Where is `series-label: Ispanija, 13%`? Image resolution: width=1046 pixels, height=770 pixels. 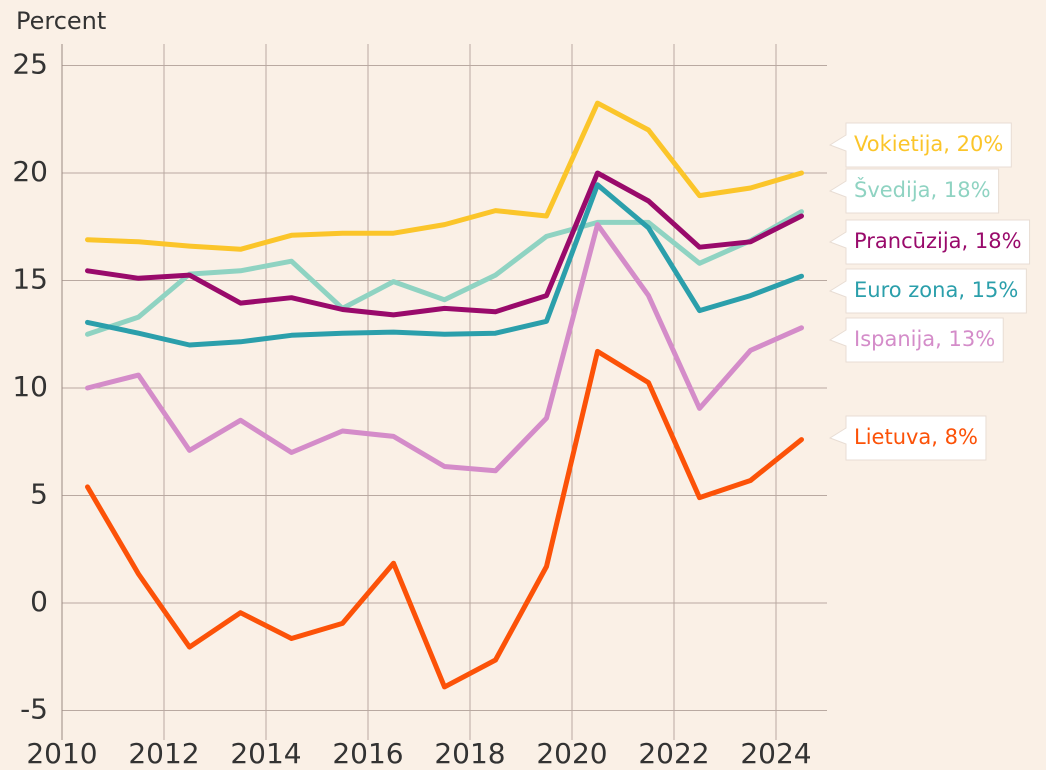
series-label: Ispanija, 13% is located at coordinates (916, 340).